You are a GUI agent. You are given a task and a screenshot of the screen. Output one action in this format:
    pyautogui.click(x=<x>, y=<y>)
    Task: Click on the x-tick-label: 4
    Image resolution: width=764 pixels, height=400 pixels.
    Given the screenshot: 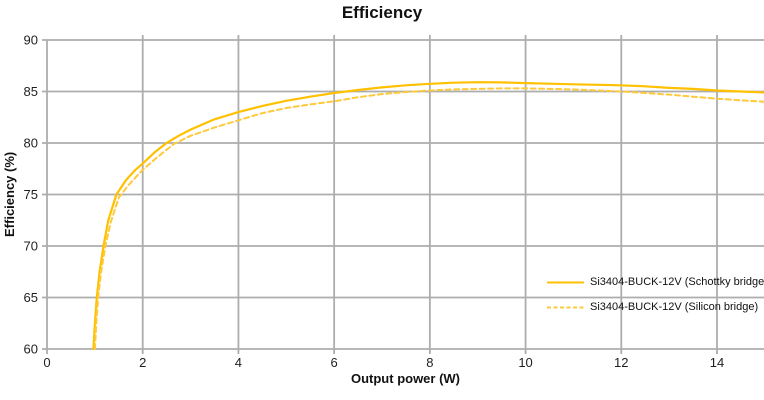 What is the action you would take?
    pyautogui.click(x=238, y=362)
    